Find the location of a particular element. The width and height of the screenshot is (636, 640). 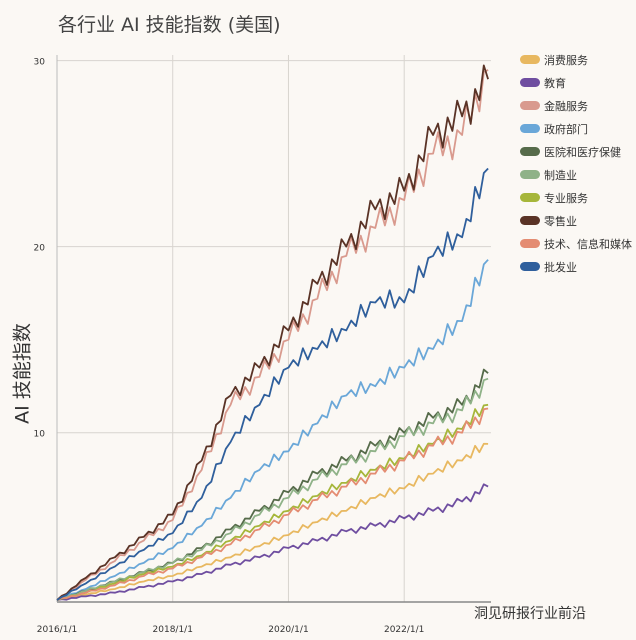

legend-item: 制造业 is located at coordinates (576, 174).